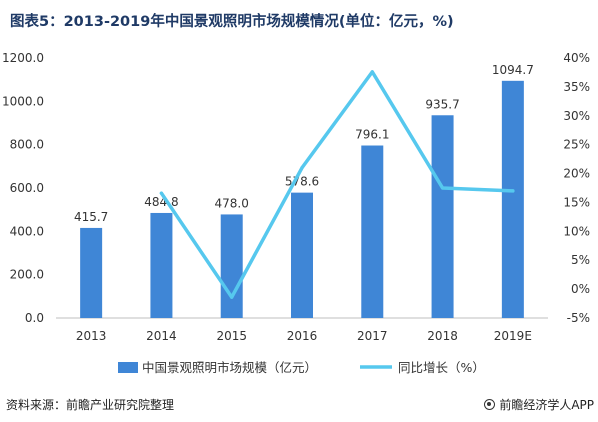  What do you see at coordinates (372, 135) in the screenshot?
I see `bar-data-label: 796.1` at bounding box center [372, 135].